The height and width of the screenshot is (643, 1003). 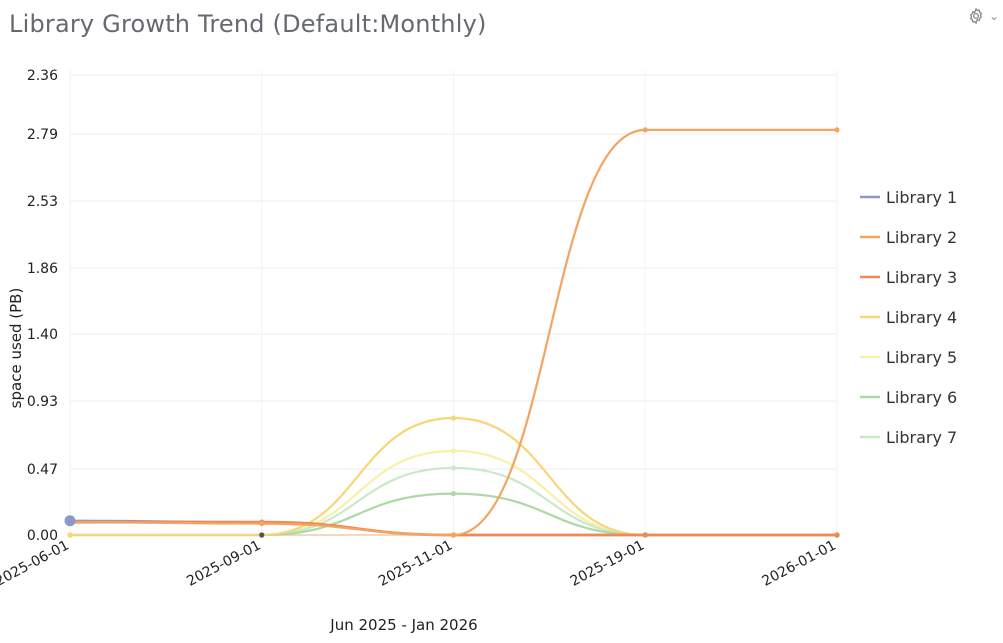 I want to click on legend-item-library-4: Library 4, so click(x=908, y=317).